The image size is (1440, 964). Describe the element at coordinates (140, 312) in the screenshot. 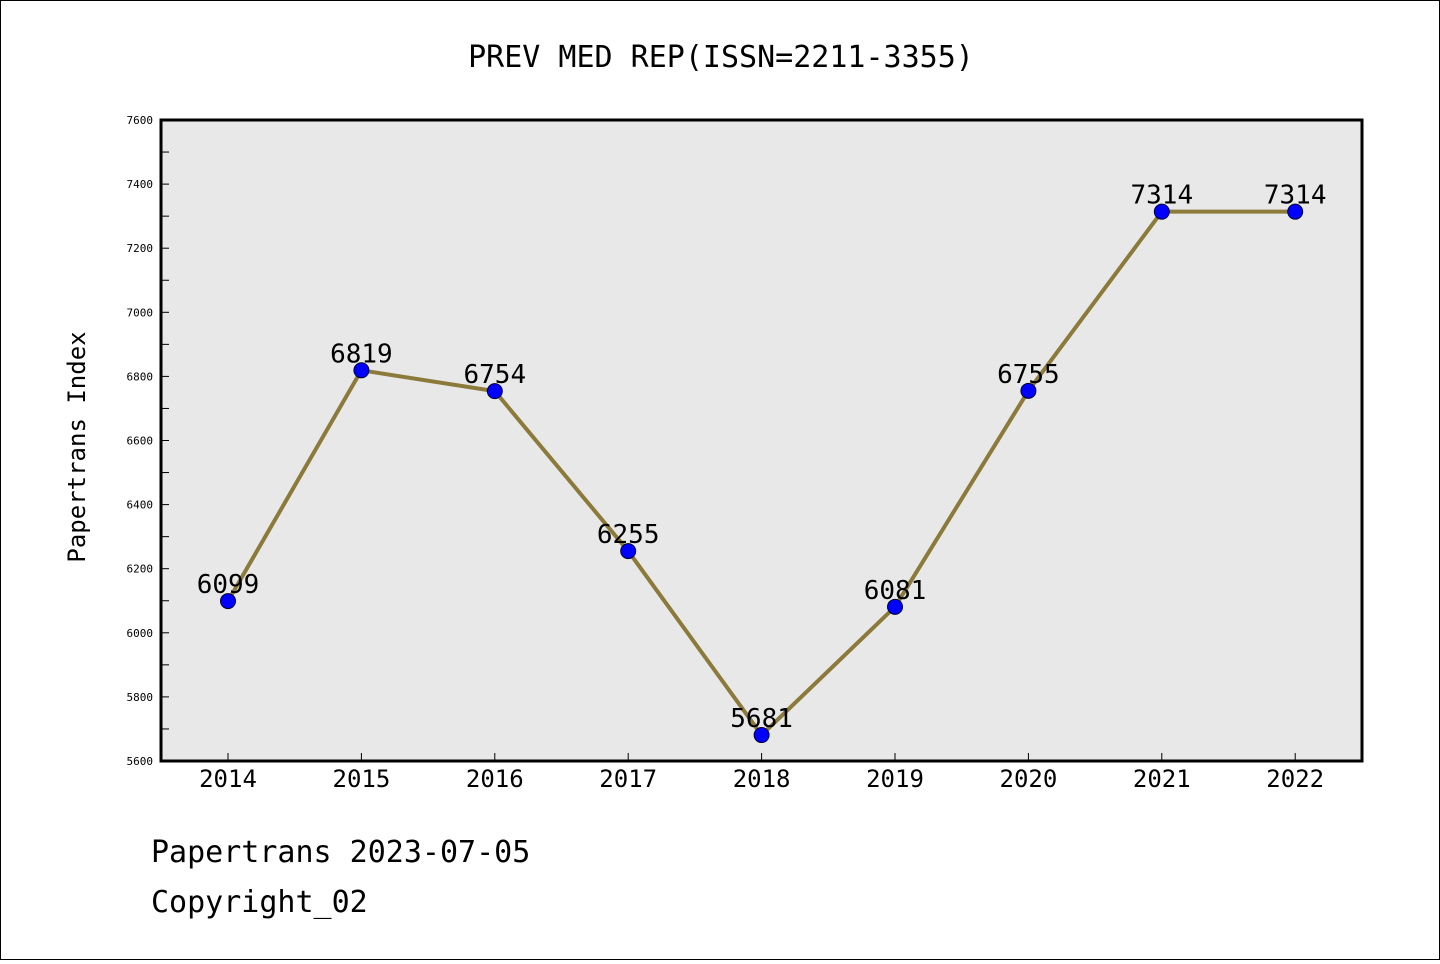

I see `y-tick-label: 7000` at that location.